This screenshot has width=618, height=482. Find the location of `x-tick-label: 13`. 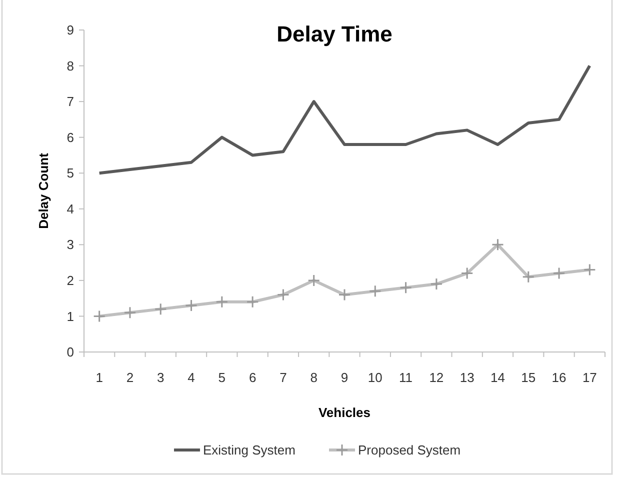

x-tick-label: 13 is located at coordinates (467, 377).